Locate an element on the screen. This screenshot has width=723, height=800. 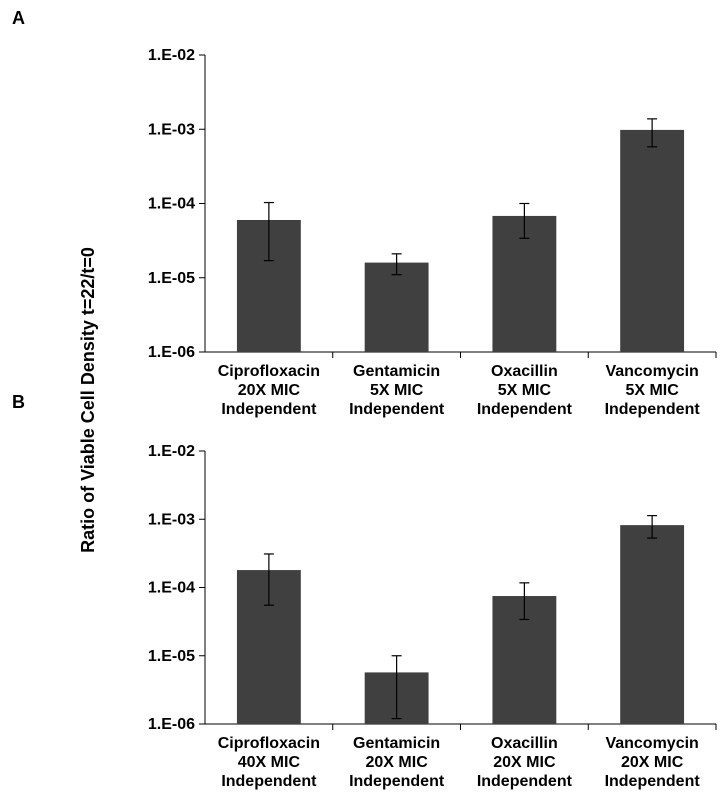
x-category-label: Gentamicin 20X MIC Independent is located at coordinates (397, 762).